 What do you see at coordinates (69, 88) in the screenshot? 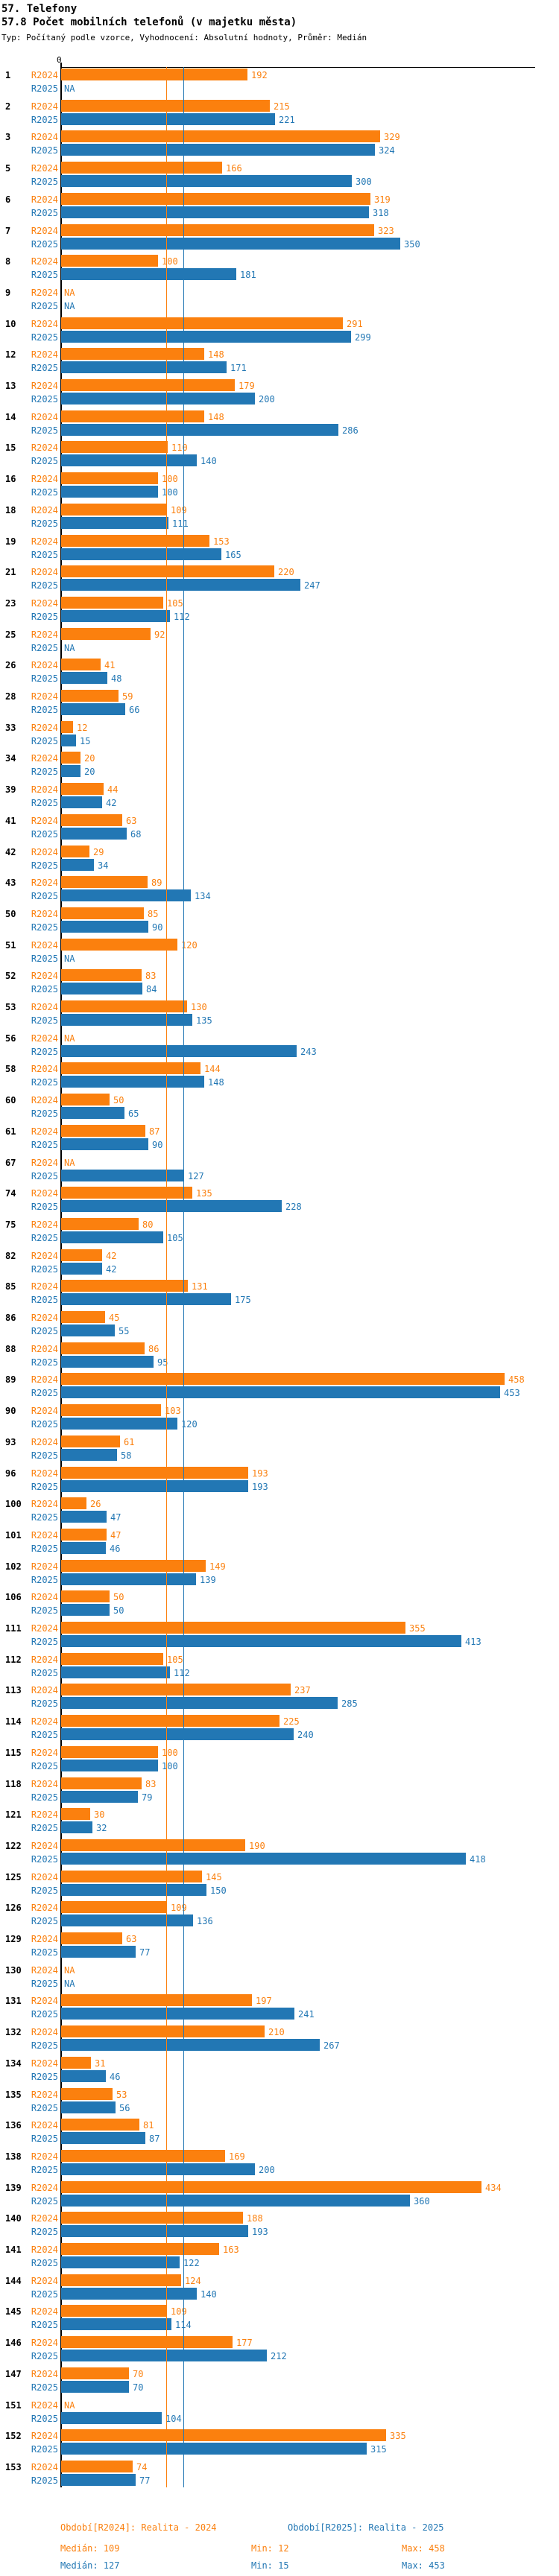
I see `bar-na-2025: NA` at bounding box center [69, 88].